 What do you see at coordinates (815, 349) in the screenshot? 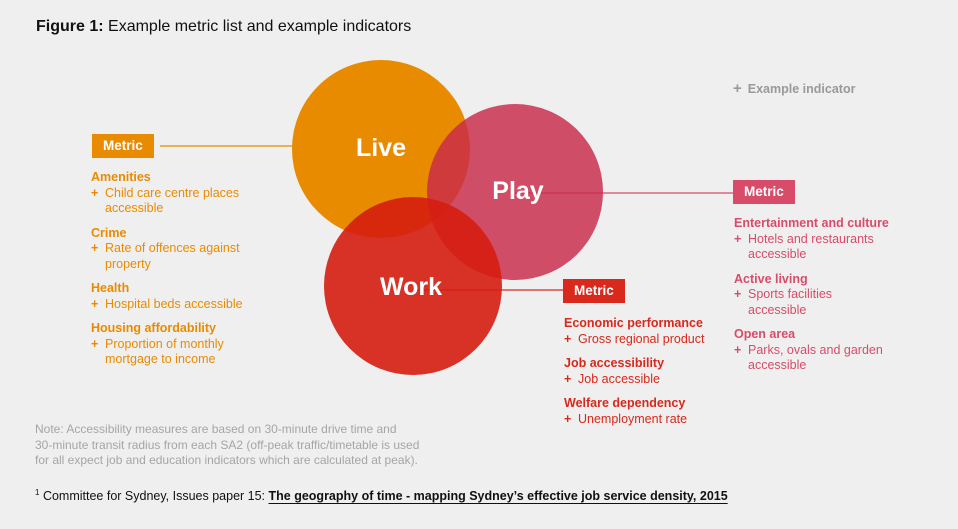
I see `indicator-text: Parks, ovals and garden` at bounding box center [815, 349].